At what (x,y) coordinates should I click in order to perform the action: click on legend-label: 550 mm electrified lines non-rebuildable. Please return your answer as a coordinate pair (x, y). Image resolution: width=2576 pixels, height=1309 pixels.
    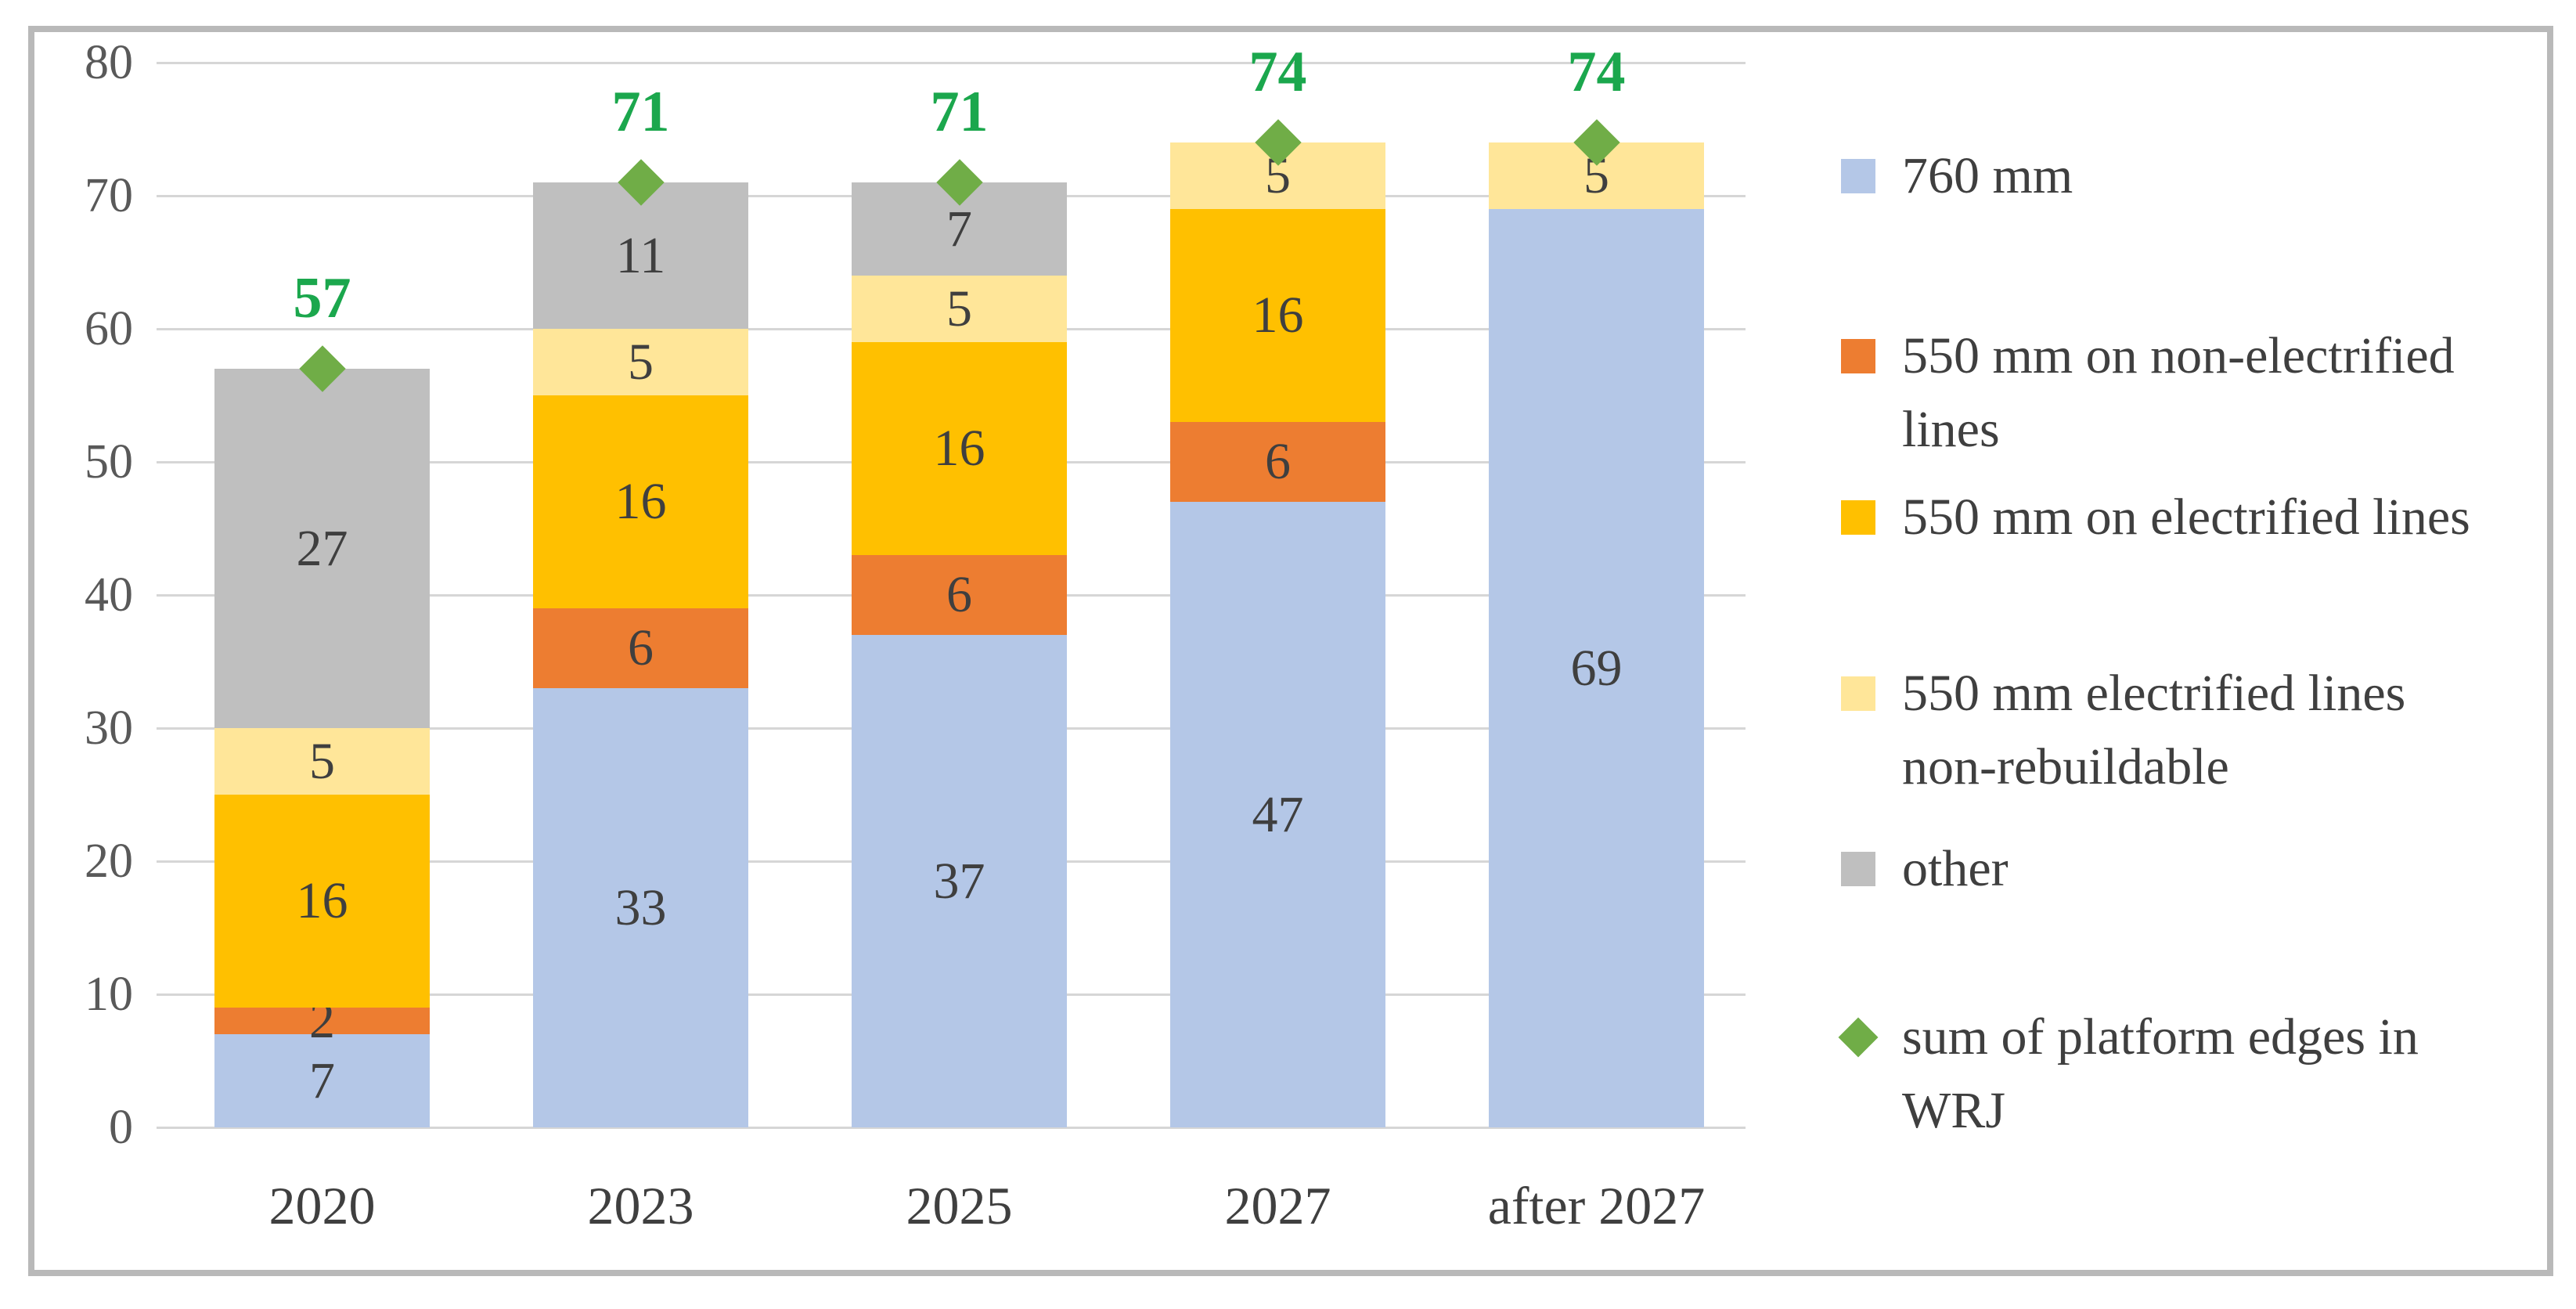
    Looking at the image, I should click on (2154, 730).